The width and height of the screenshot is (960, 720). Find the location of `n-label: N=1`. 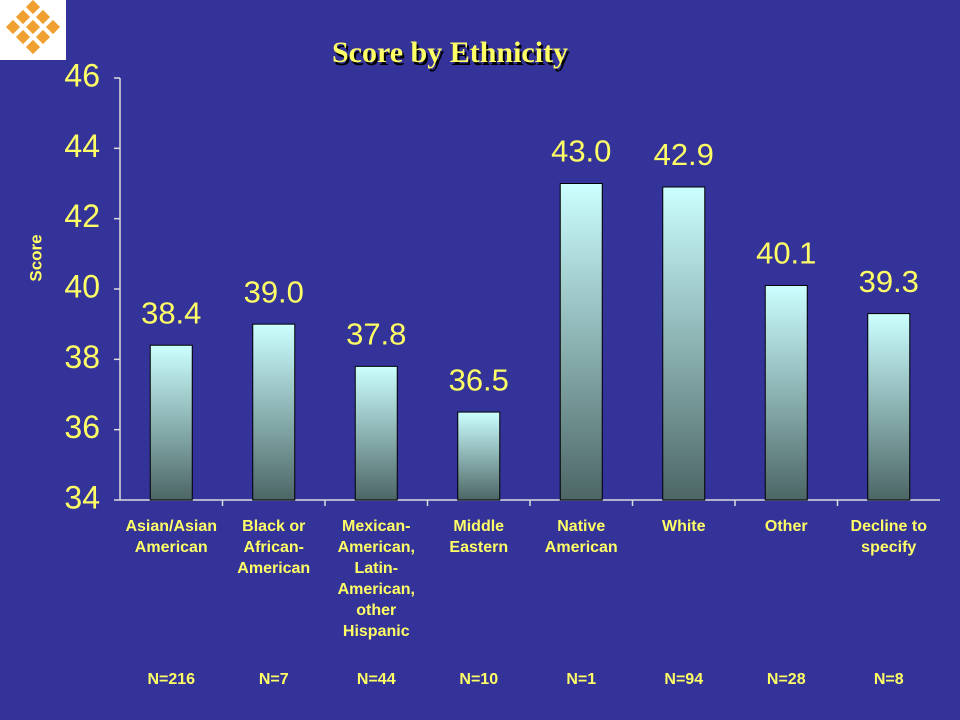

n-label: N=1 is located at coordinates (581, 679).